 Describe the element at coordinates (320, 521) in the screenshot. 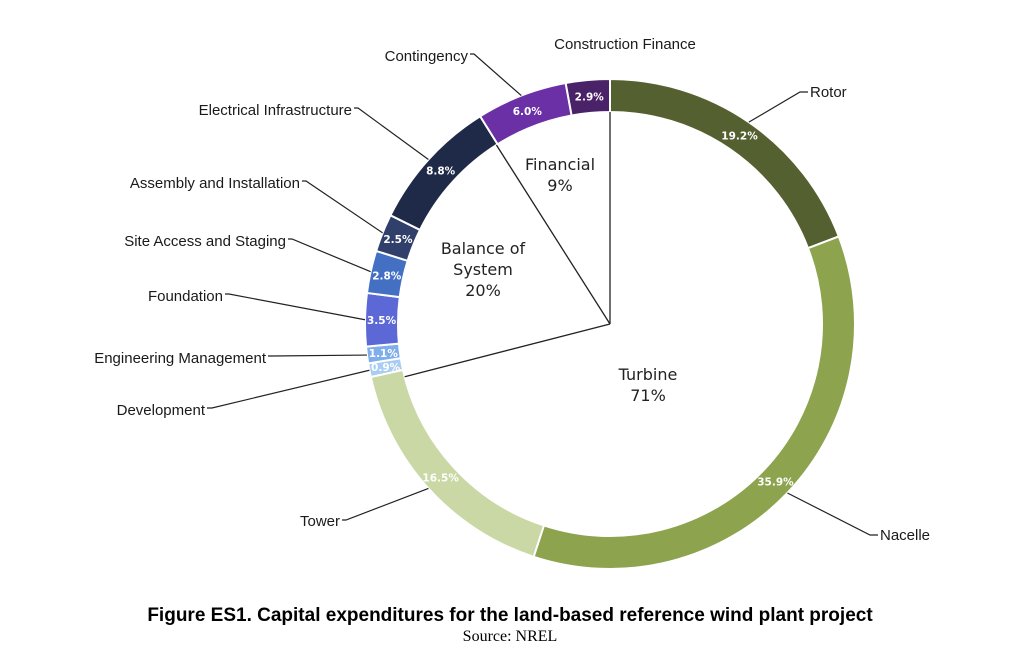

I see `category-label-tower: Tower` at that location.